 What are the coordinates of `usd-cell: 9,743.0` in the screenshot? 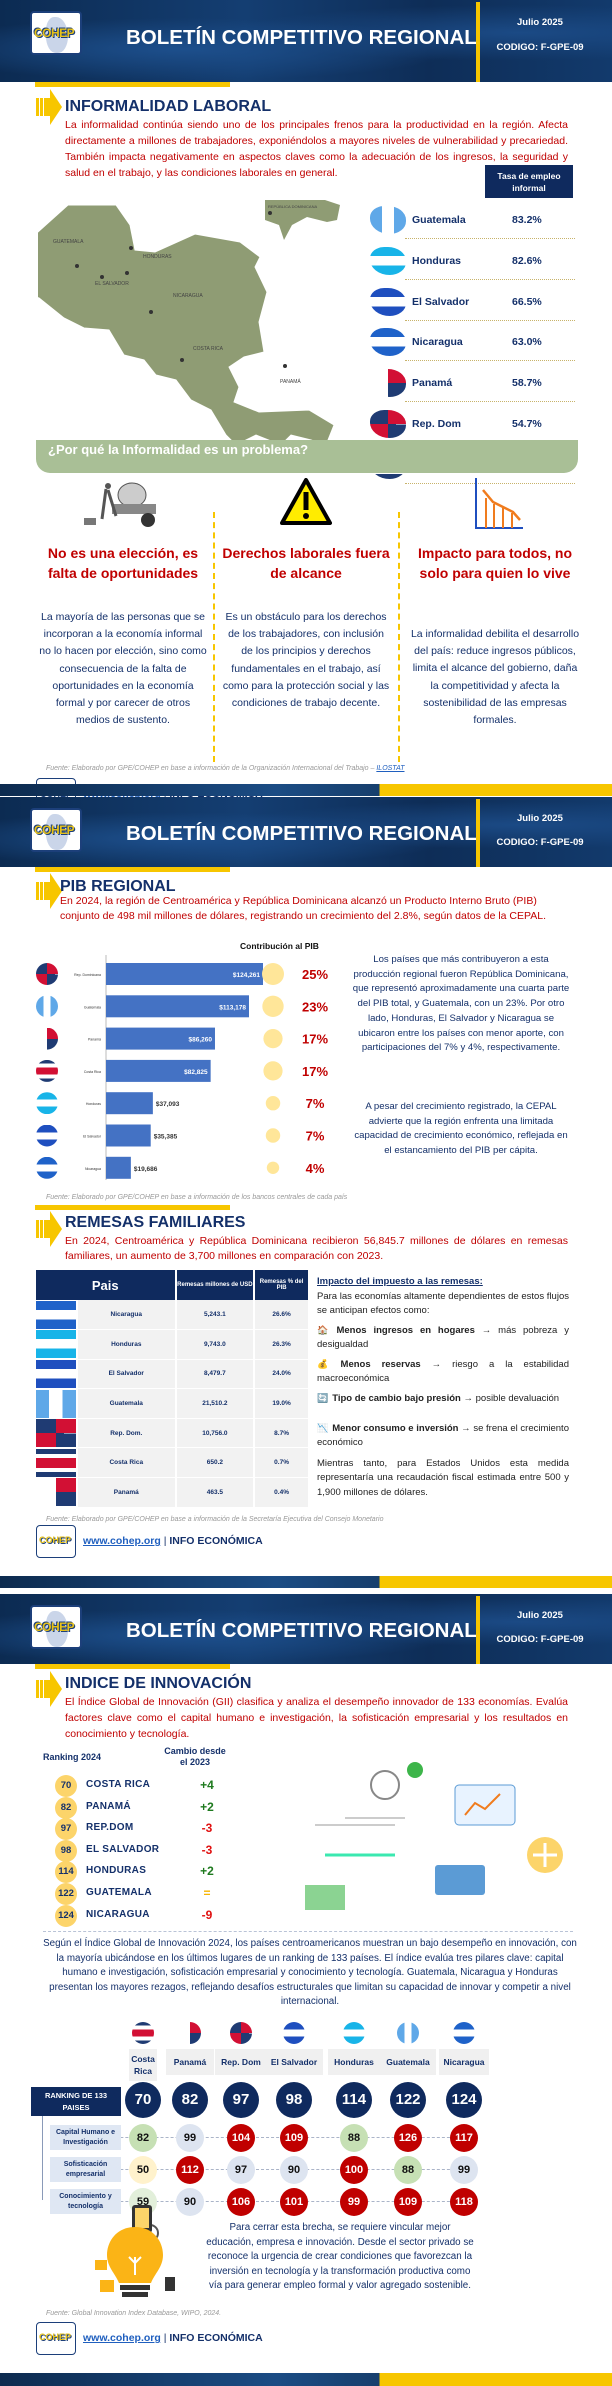 It's located at (215, 1344).